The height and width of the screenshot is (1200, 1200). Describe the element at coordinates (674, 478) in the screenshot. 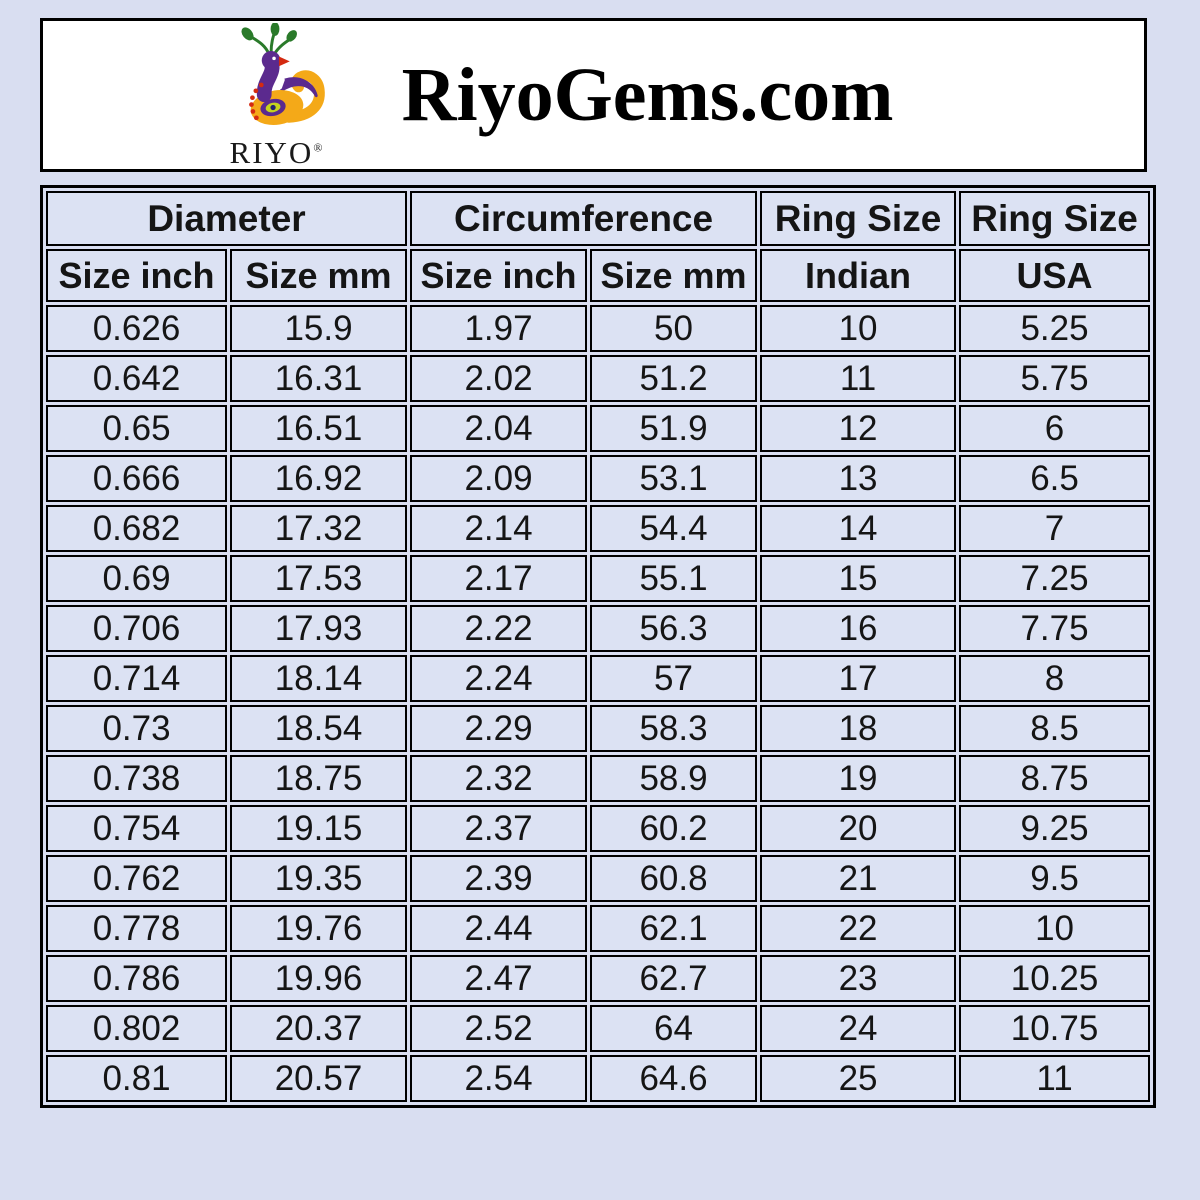

I see `table-cell: 53.1` at that location.